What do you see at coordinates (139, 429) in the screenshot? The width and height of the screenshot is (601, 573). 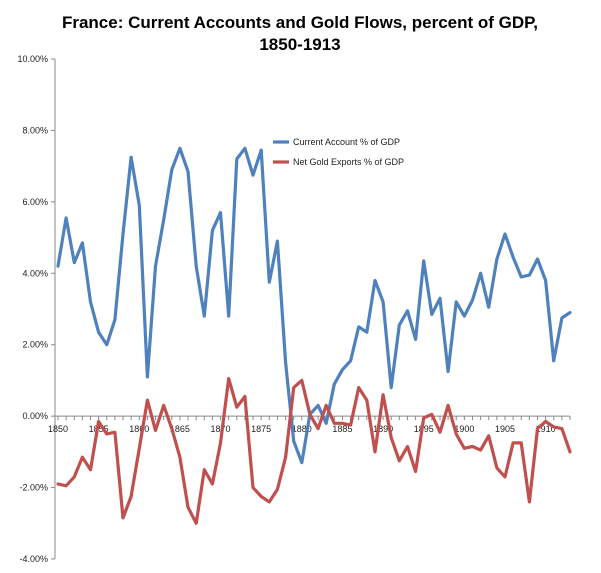 I see `x-tick-label: 1860` at bounding box center [139, 429].